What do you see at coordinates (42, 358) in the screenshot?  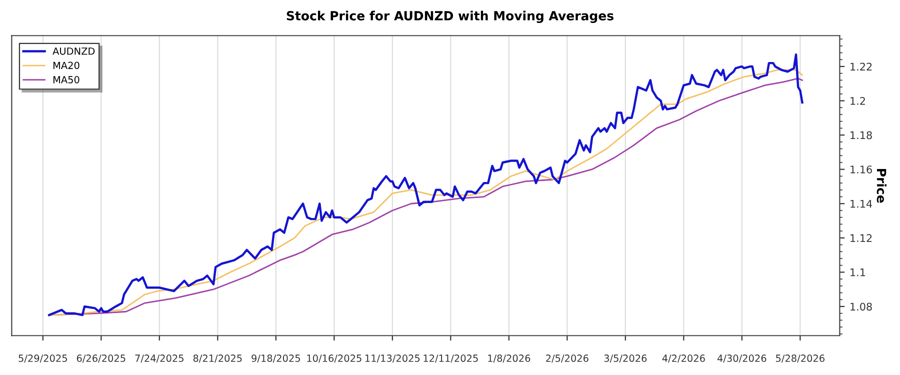 I see `x-tick-label: 5/29/2025` at bounding box center [42, 358].